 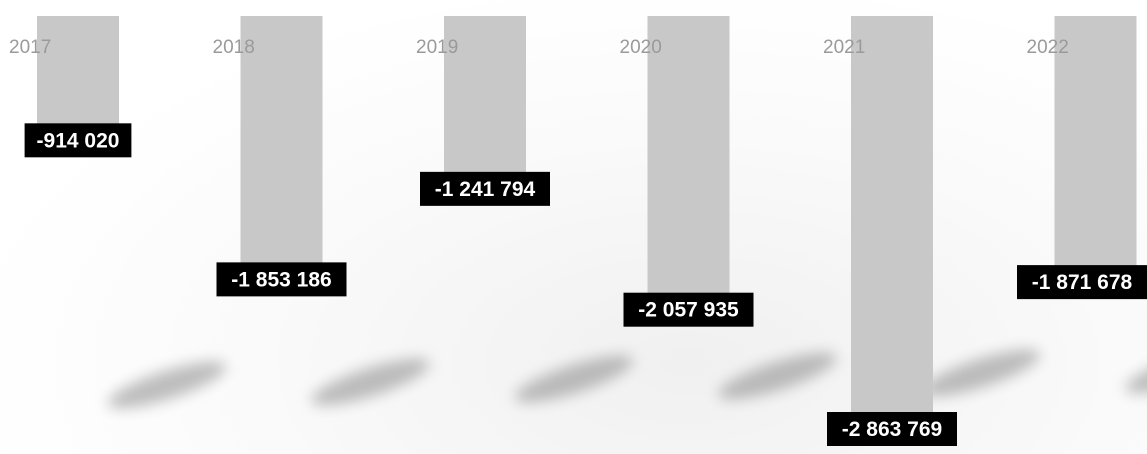 What do you see at coordinates (30, 47) in the screenshot?
I see `category-label-2017: 2017` at bounding box center [30, 47].